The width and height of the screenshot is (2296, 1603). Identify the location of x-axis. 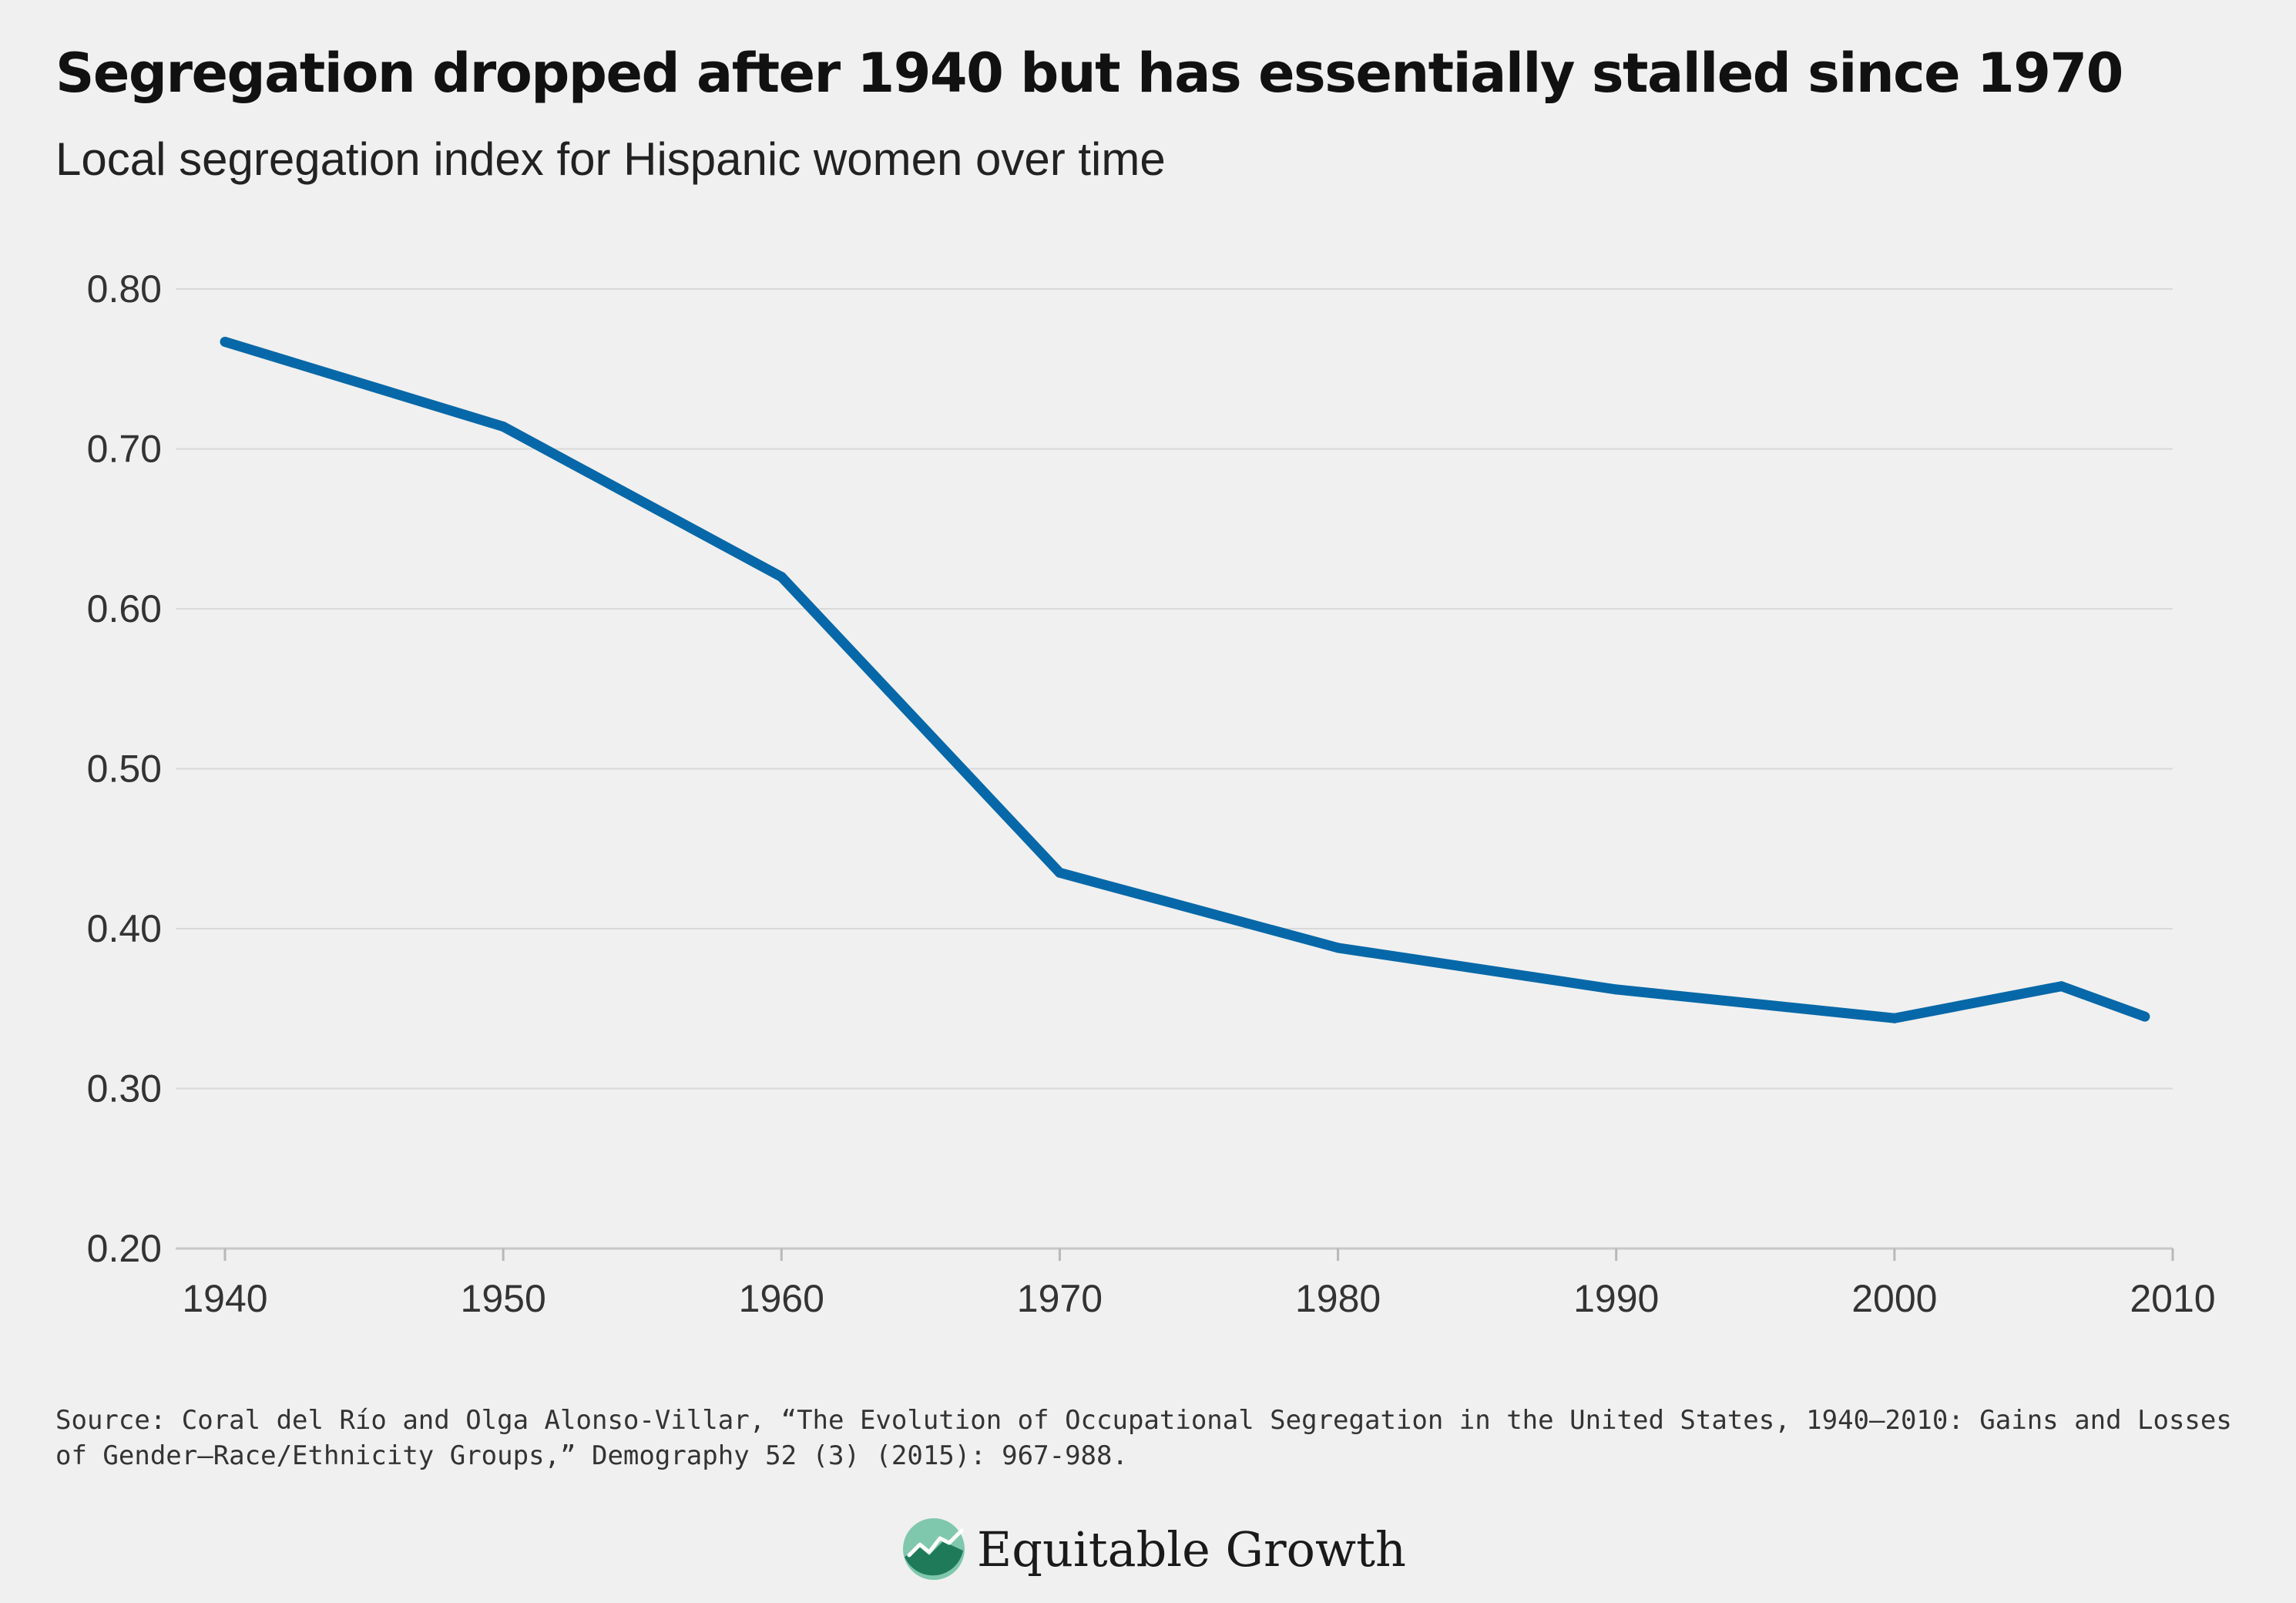
(1175, 1254).